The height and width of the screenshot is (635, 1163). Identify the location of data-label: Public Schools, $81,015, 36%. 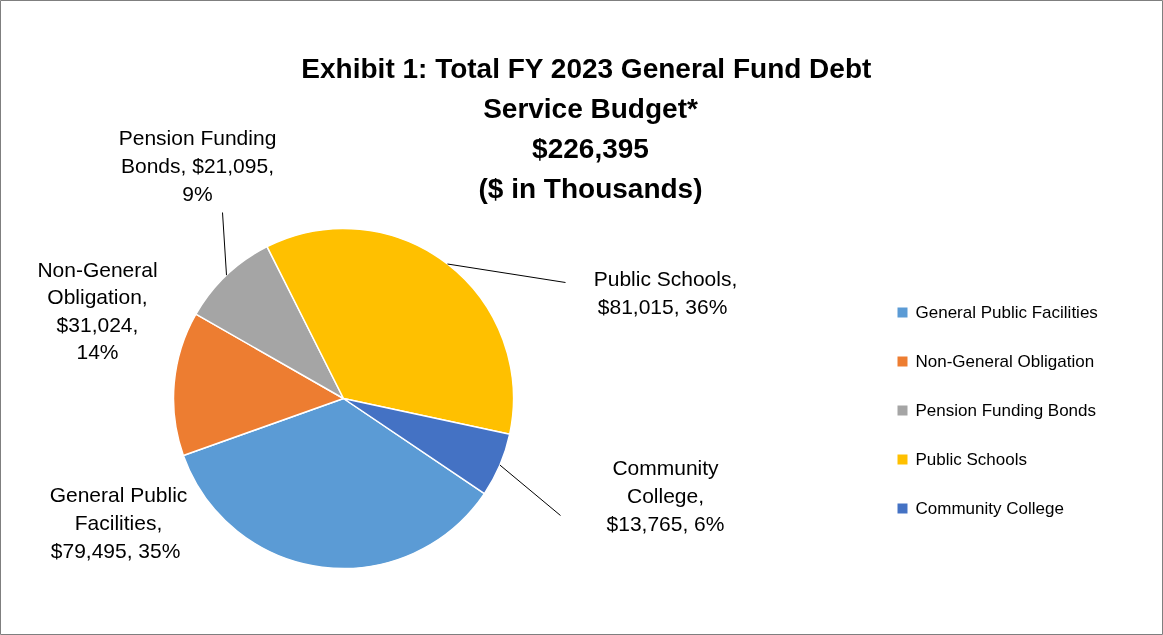
(665, 292).